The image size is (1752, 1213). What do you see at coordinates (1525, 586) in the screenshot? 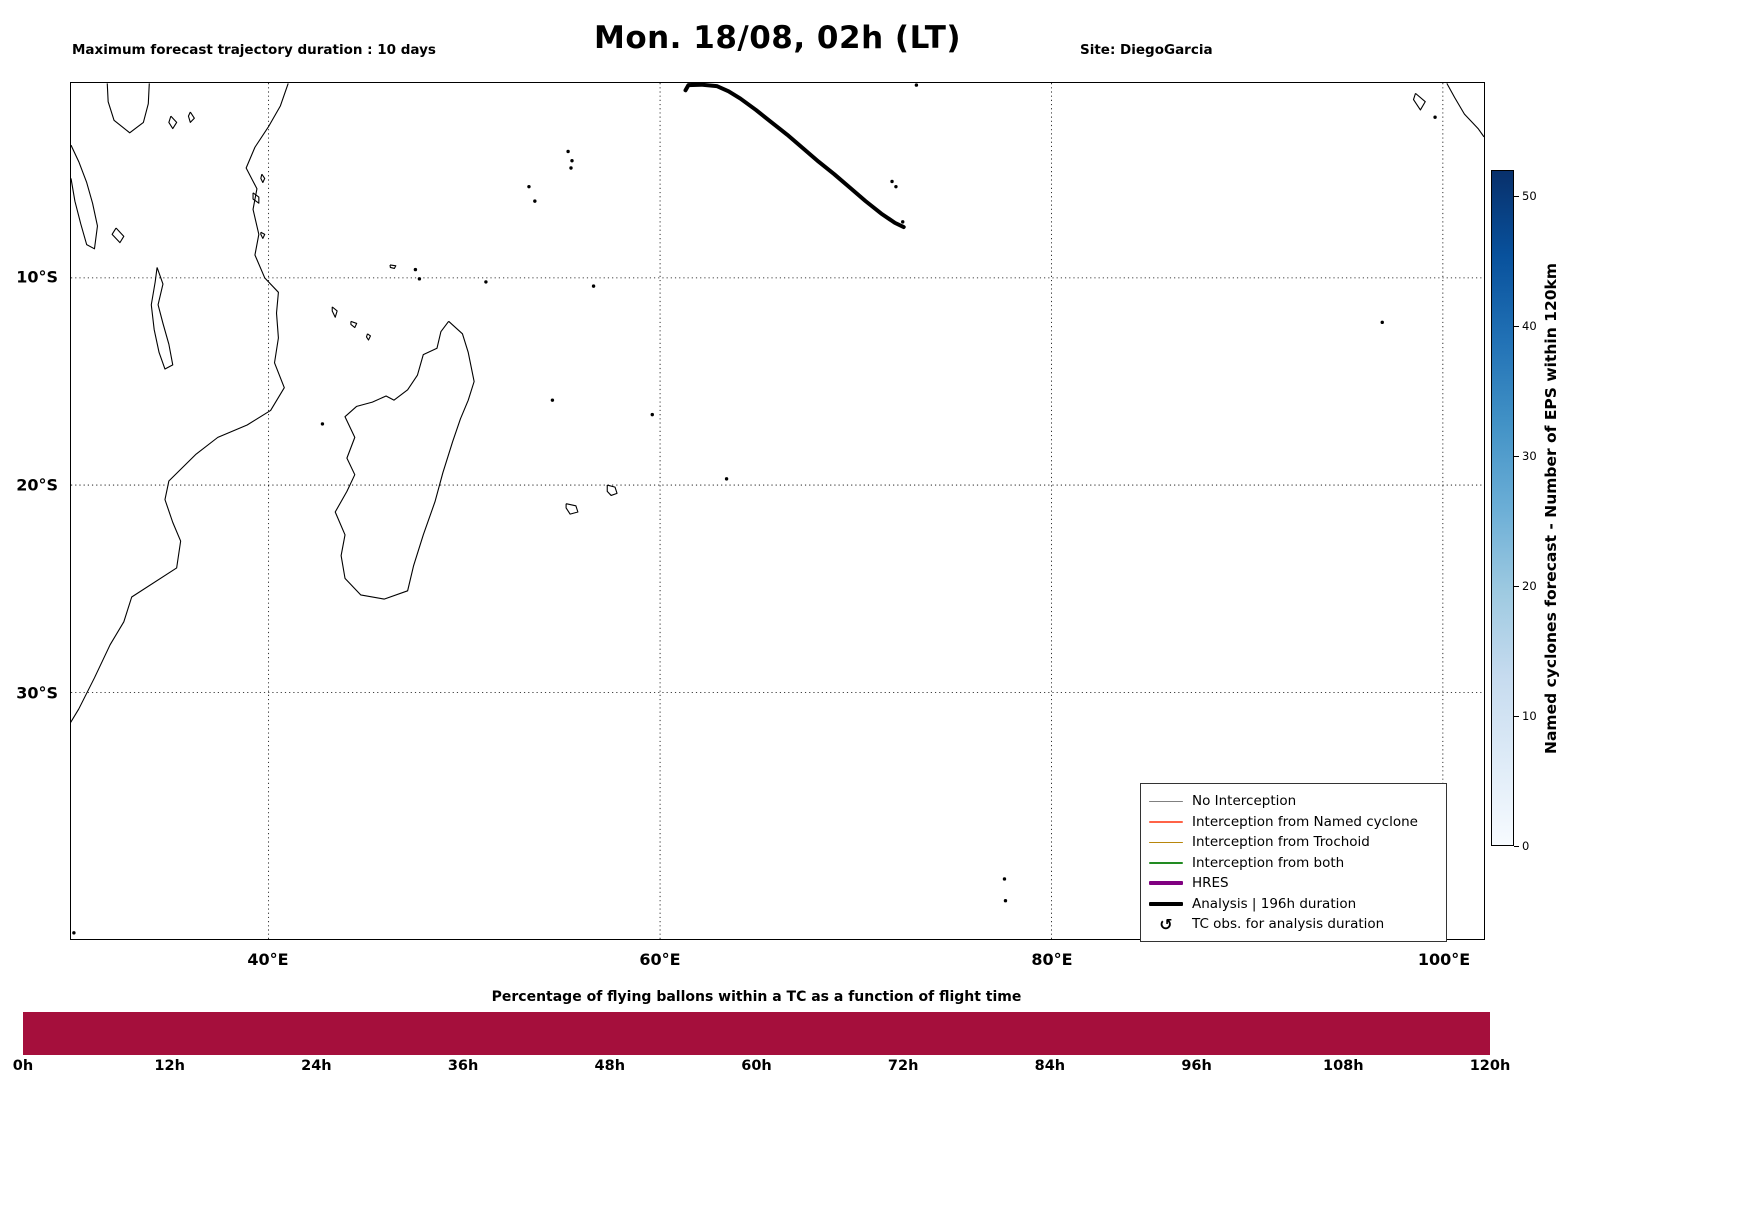
I see `colorbar-tick-label: 20` at bounding box center [1525, 586].